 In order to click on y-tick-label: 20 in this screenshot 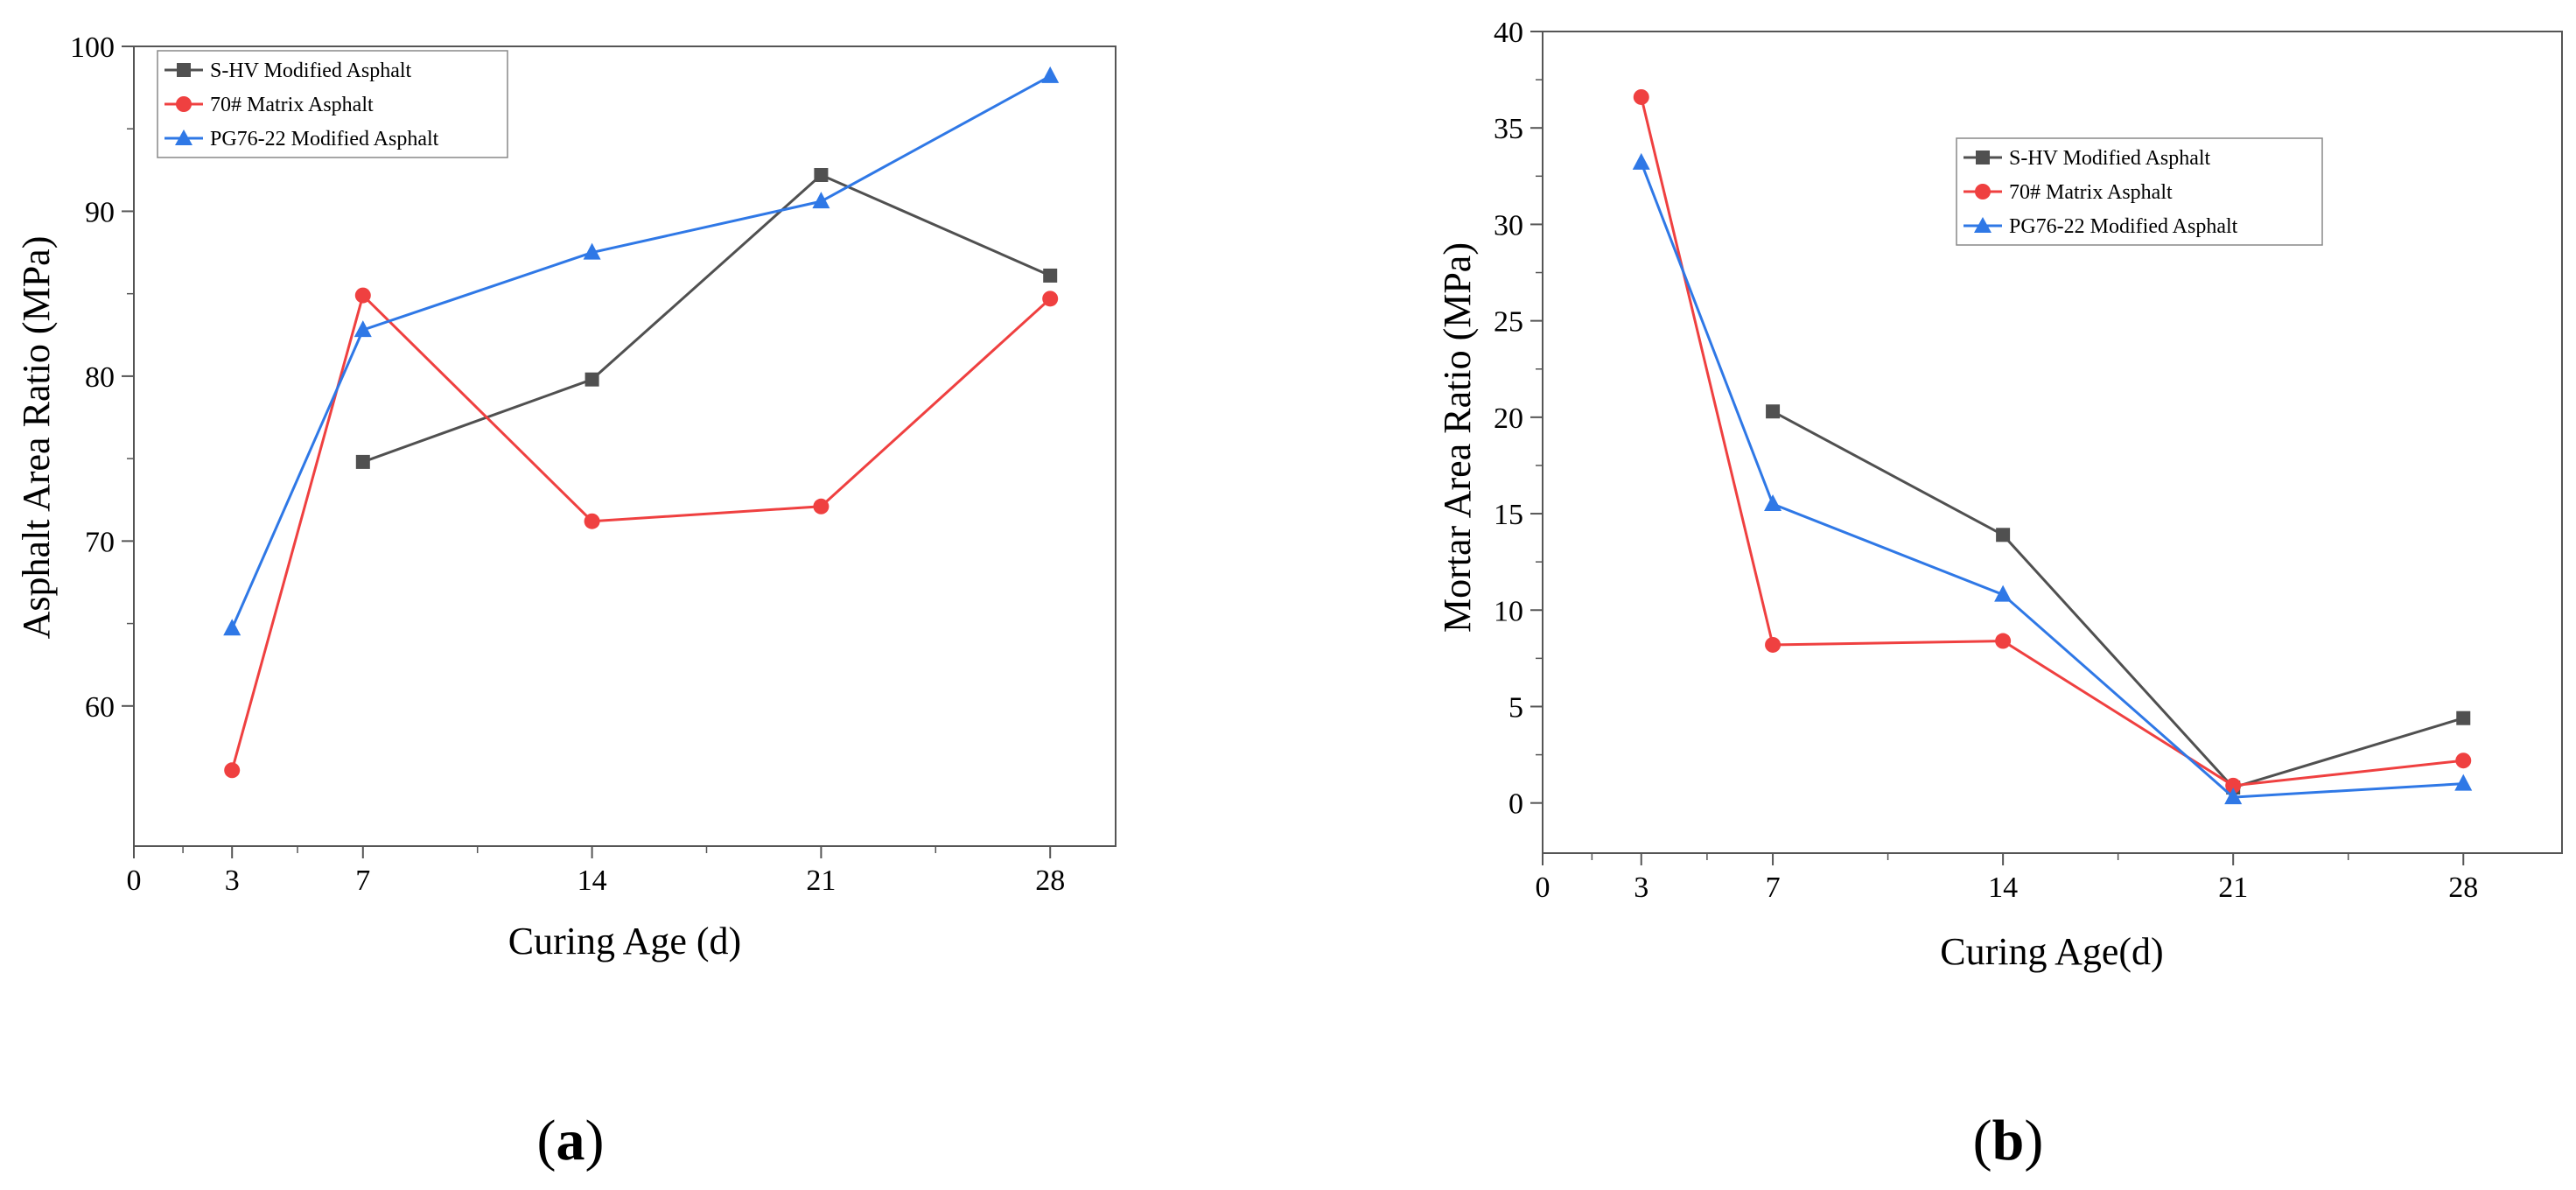, I will do `click(1508, 418)`.